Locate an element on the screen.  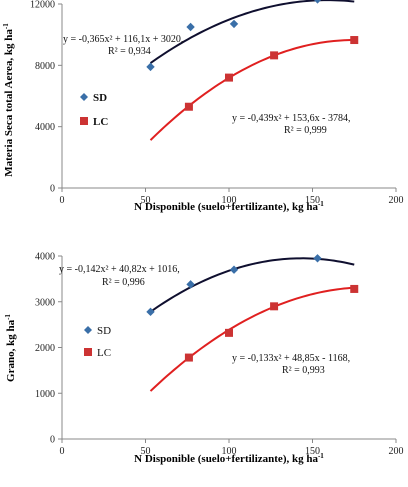
equation-sd: y = -0,142x² + 40,82x + 1016, is located at coordinates (119, 269).